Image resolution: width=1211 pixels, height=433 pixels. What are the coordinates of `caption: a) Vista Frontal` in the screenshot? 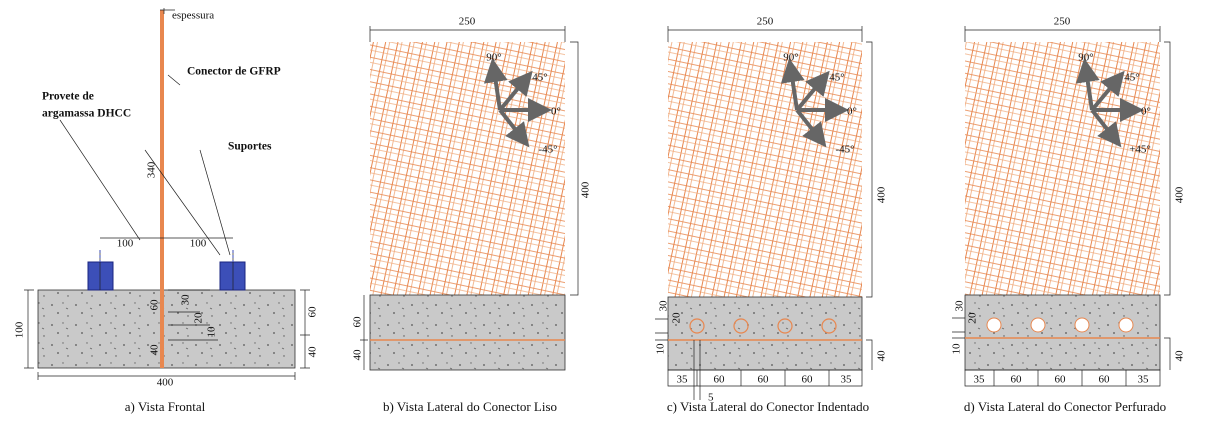 It's located at (165, 406).